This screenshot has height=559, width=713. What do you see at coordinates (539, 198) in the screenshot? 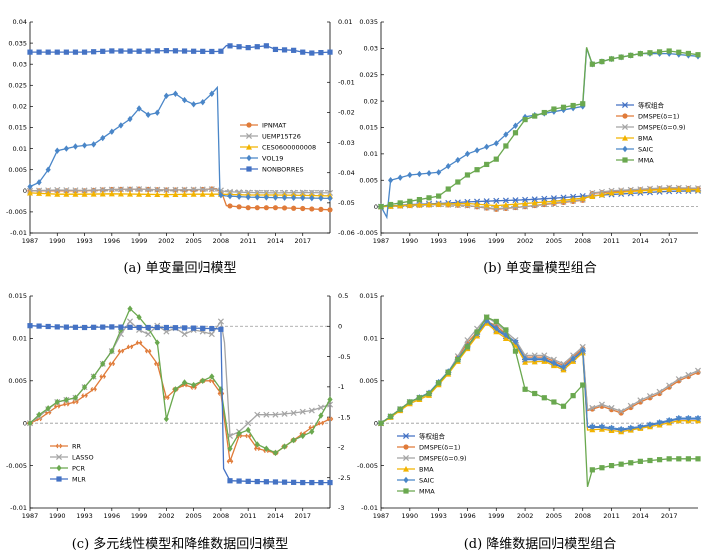
I see `series-BMA` at bounding box center [539, 198].